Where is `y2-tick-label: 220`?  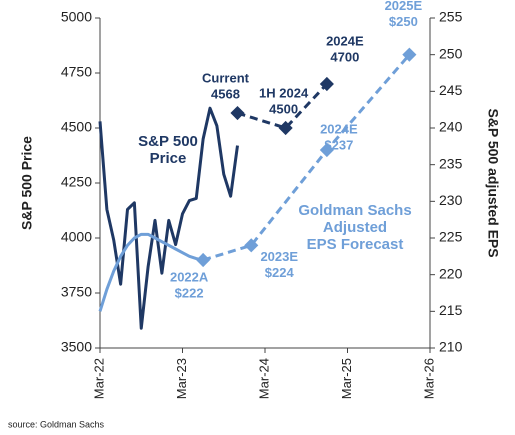 y2-tick-label: 220 is located at coordinates (451, 273).